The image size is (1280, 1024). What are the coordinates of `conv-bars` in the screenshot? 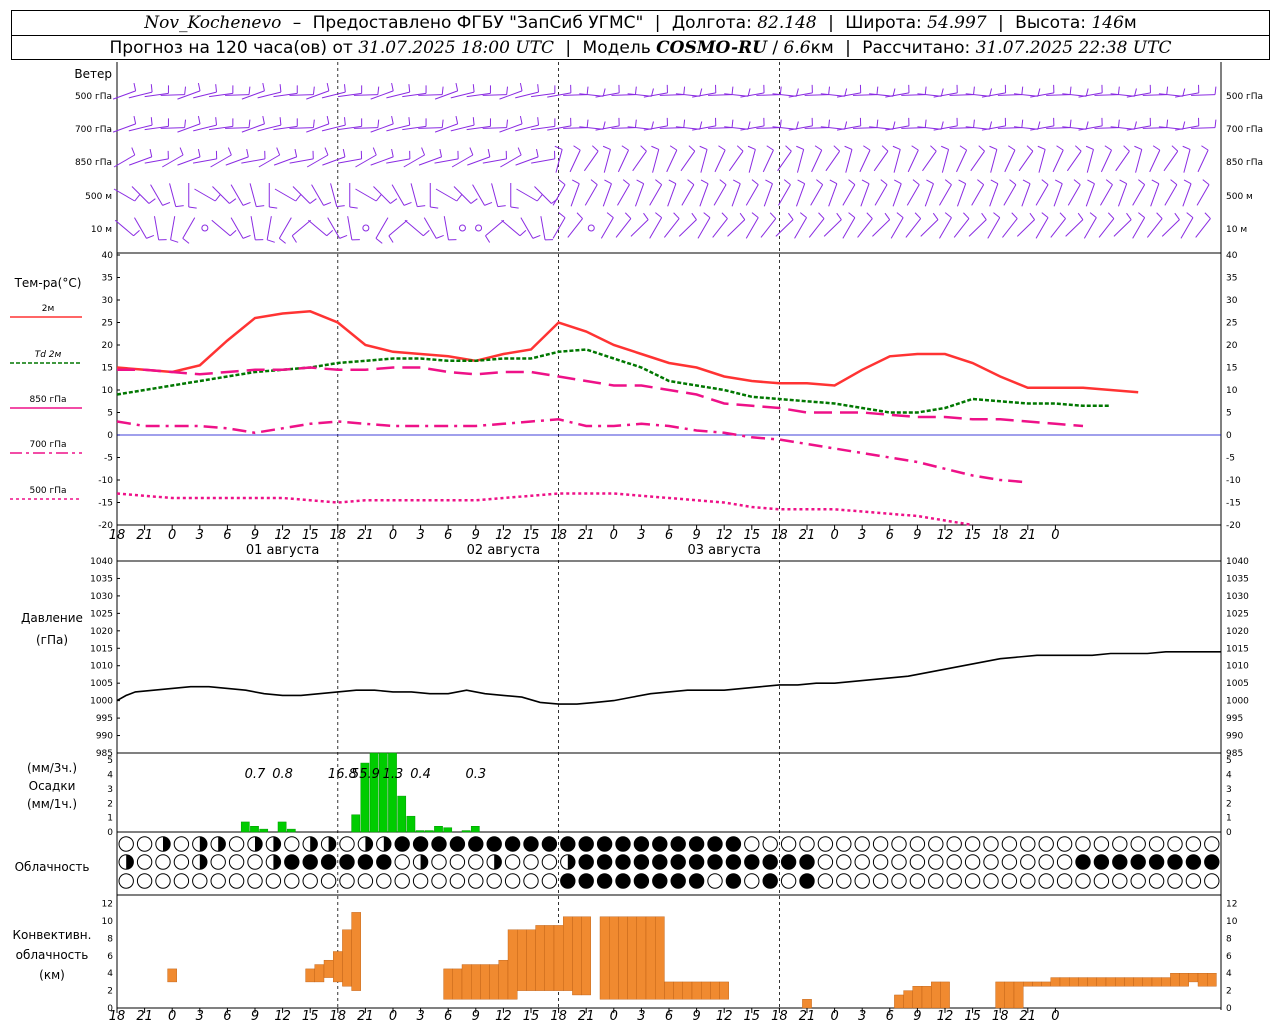 It's located at (692, 960).